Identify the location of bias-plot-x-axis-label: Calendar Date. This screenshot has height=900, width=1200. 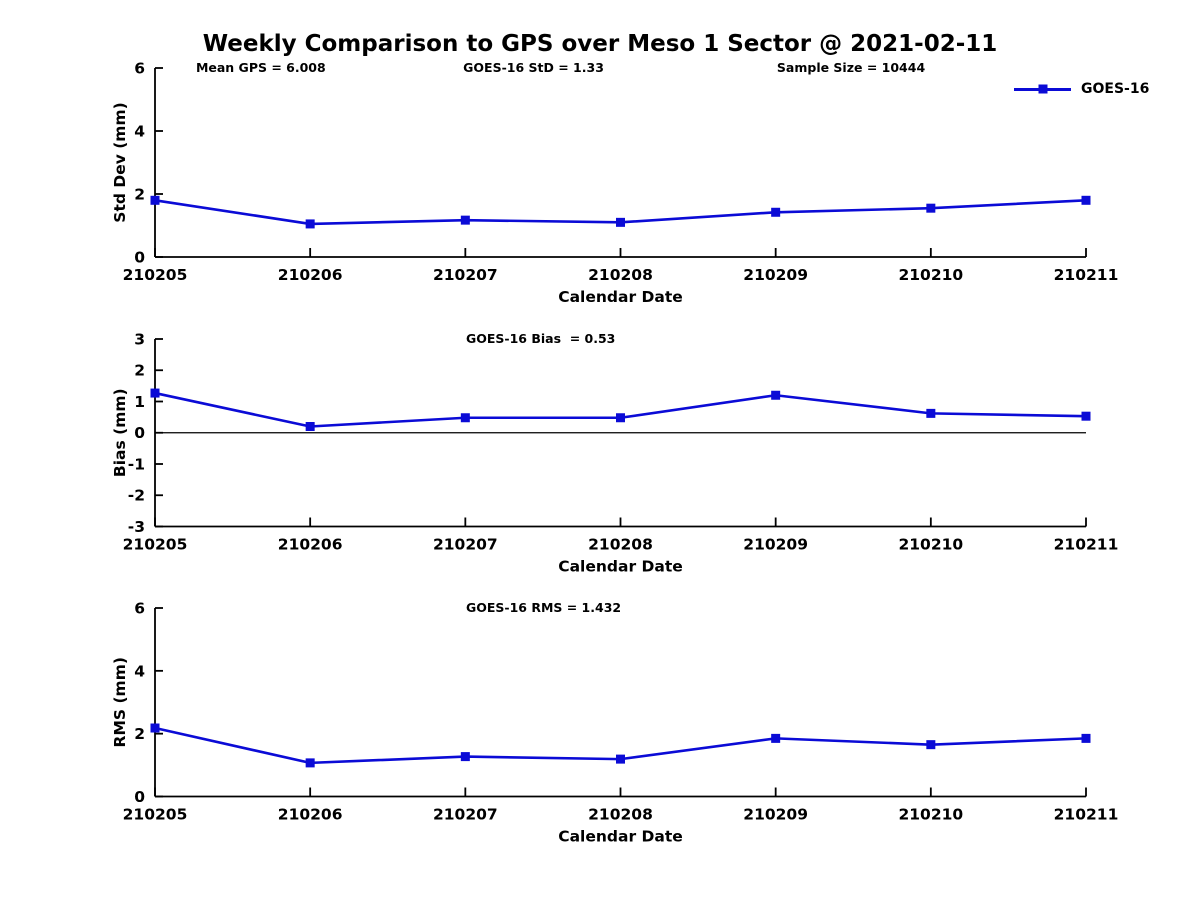
(620, 567).